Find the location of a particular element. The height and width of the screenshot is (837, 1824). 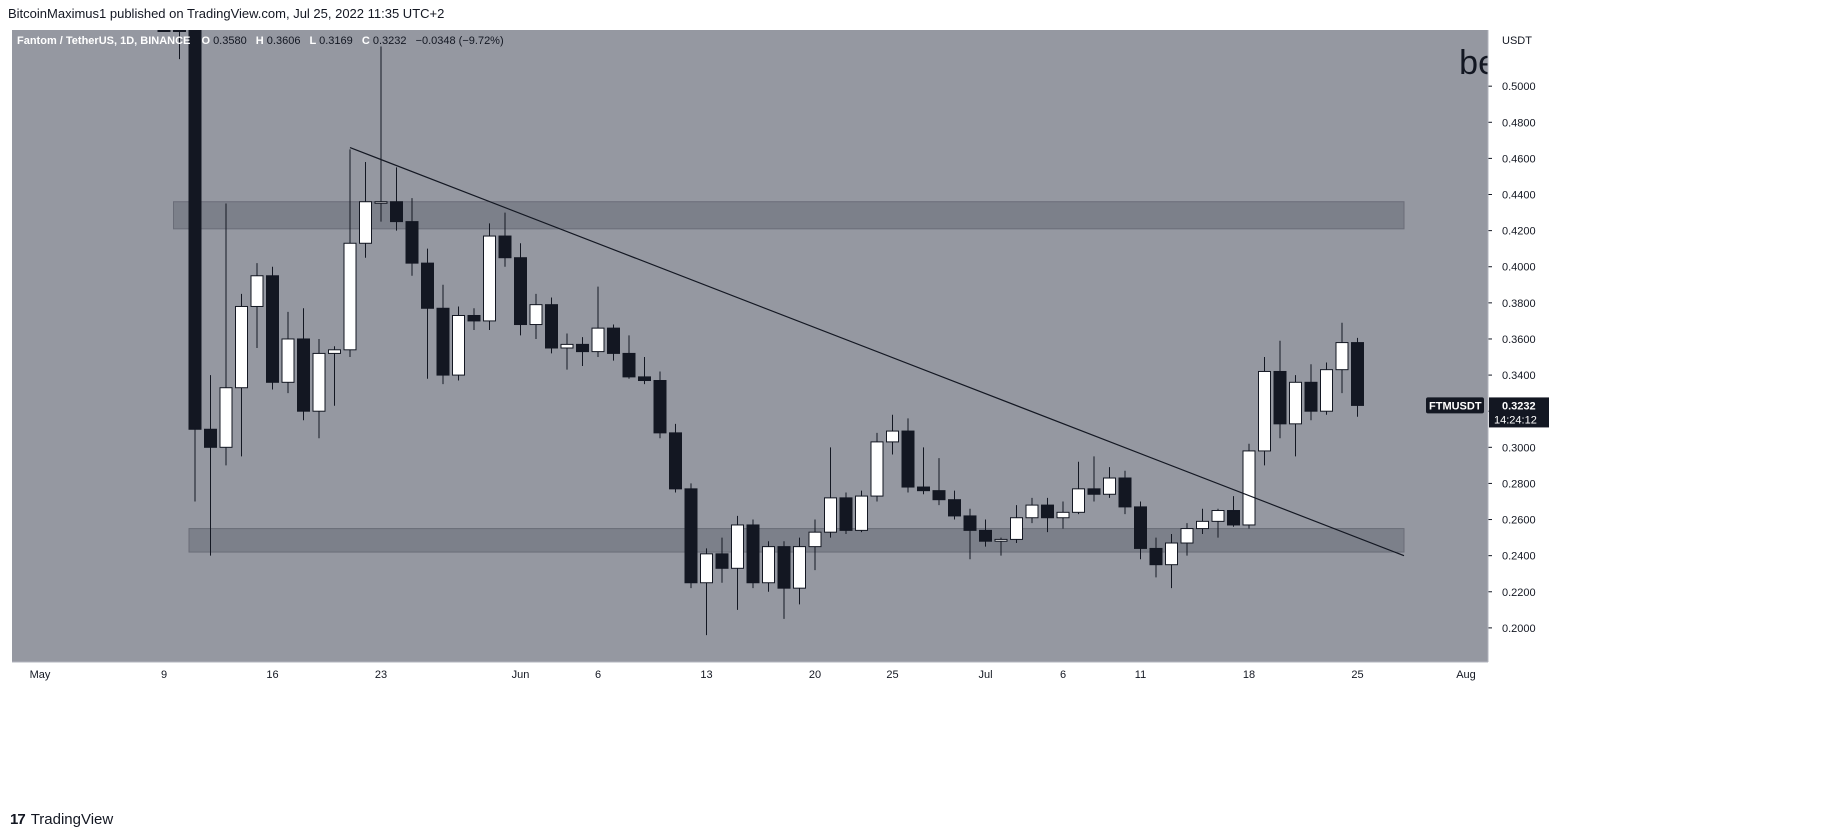

price-tick-label: 0.3600 is located at coordinates (1519, 340).